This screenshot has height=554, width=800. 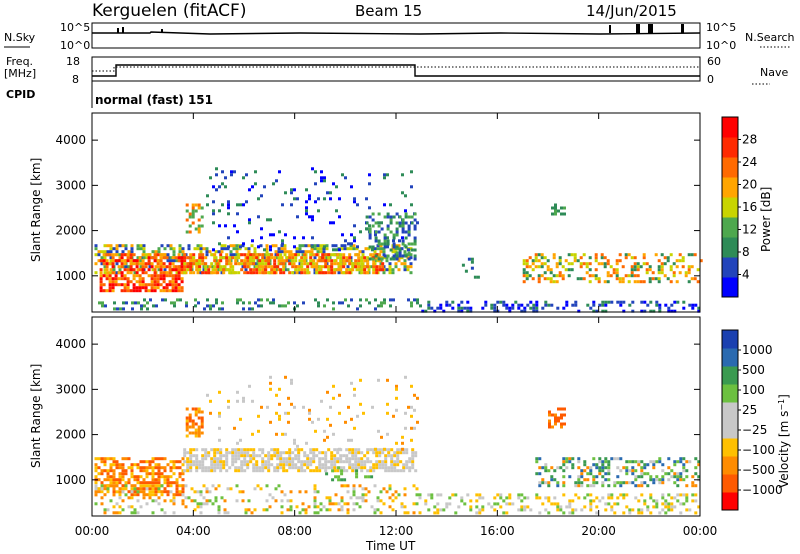 What do you see at coordinates (70, 389) in the screenshot?
I see `y-tick-label: 3000` at bounding box center [70, 389].